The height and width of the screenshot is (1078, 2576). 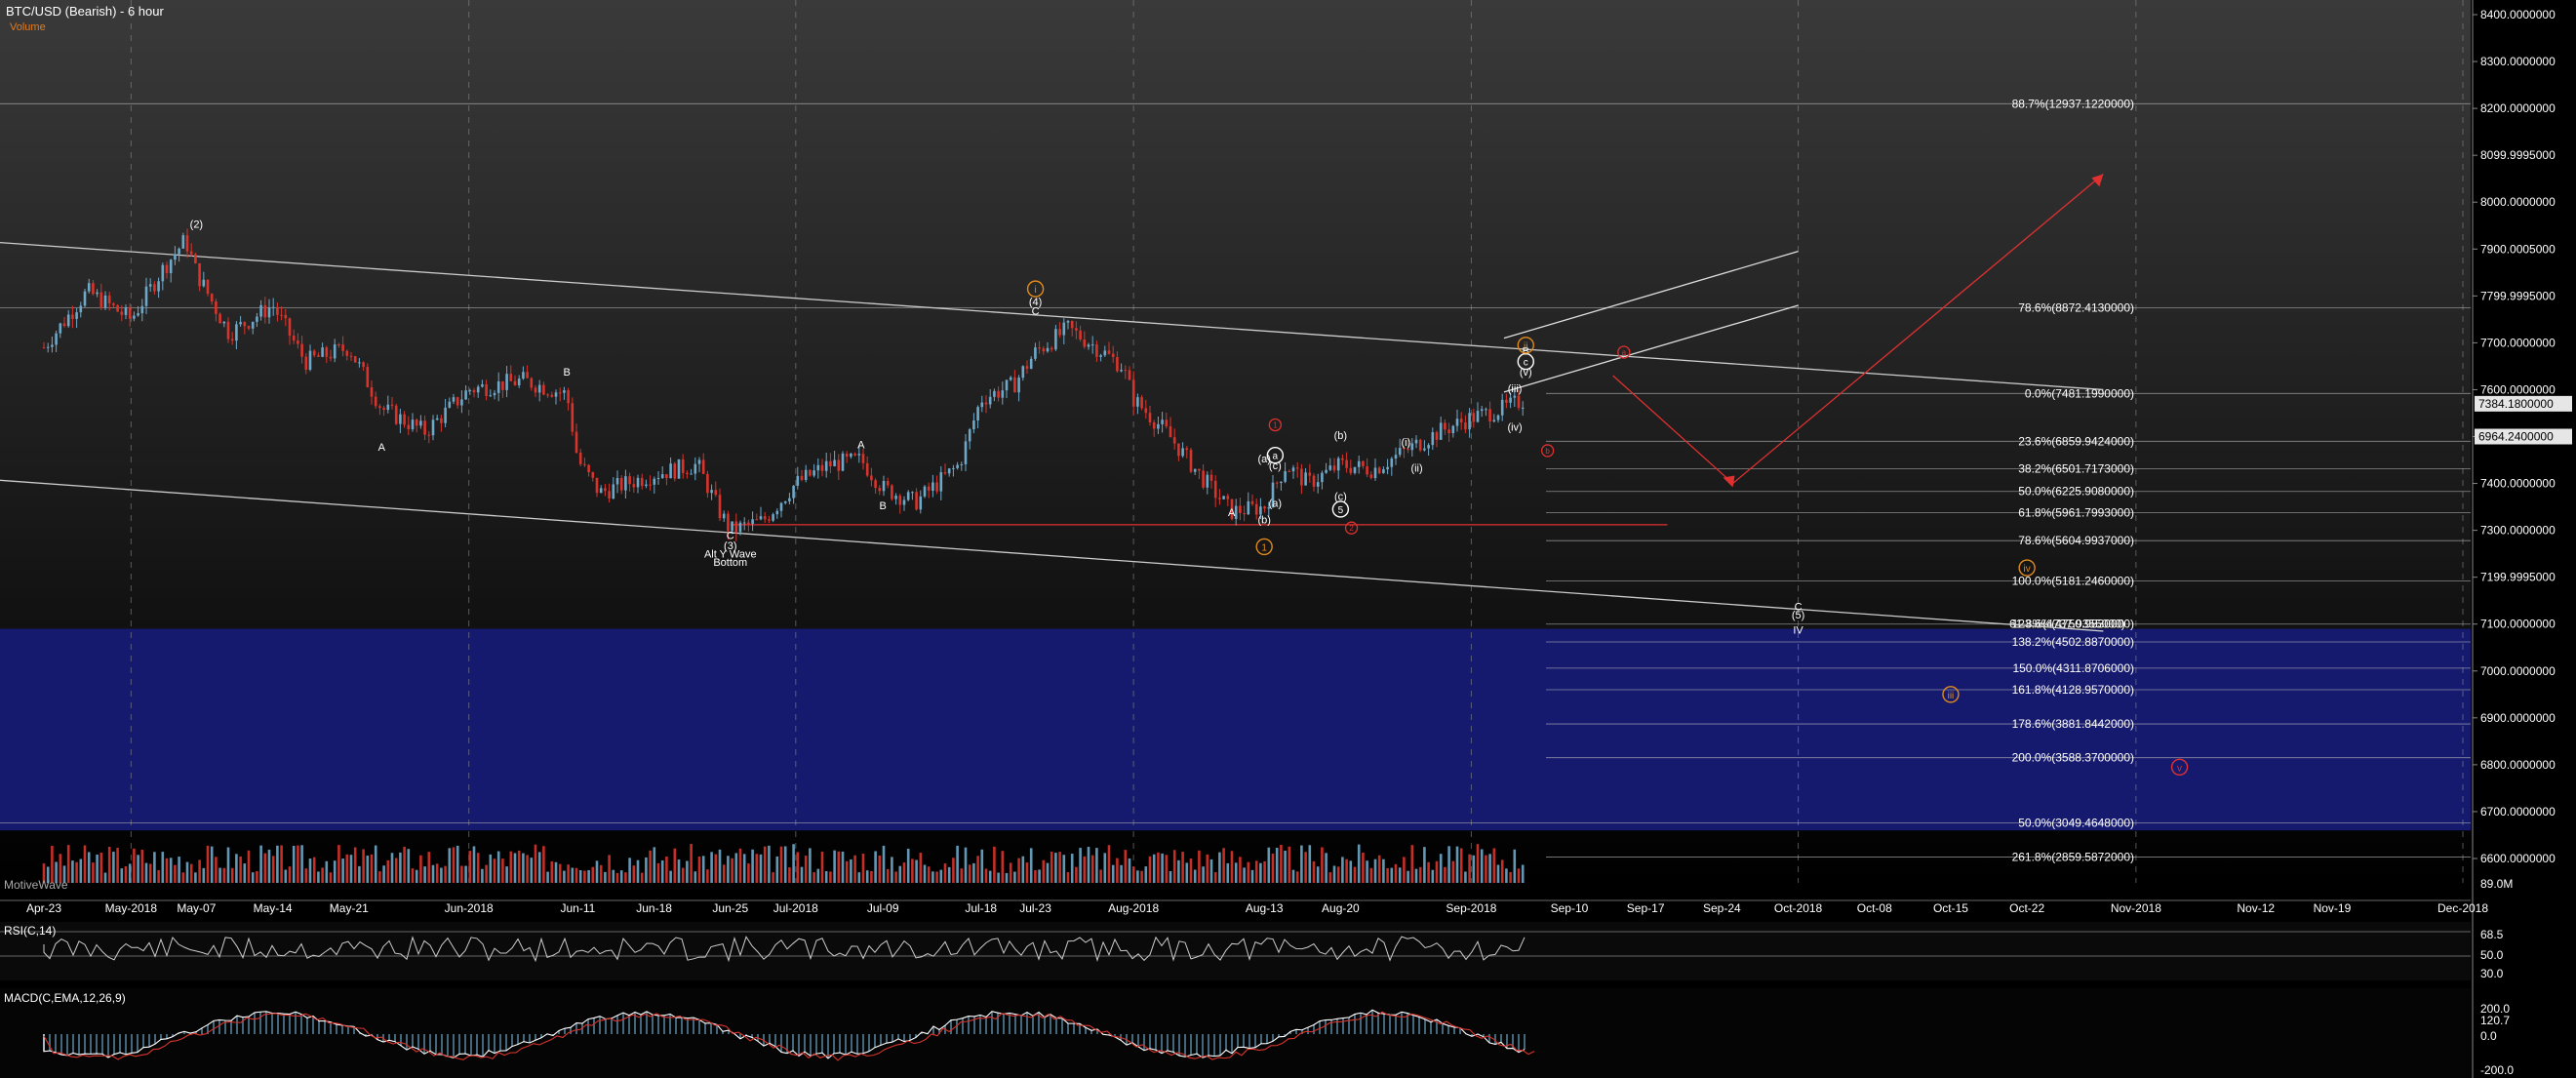 I want to click on wave-label: (c), so click(x=1275, y=466).